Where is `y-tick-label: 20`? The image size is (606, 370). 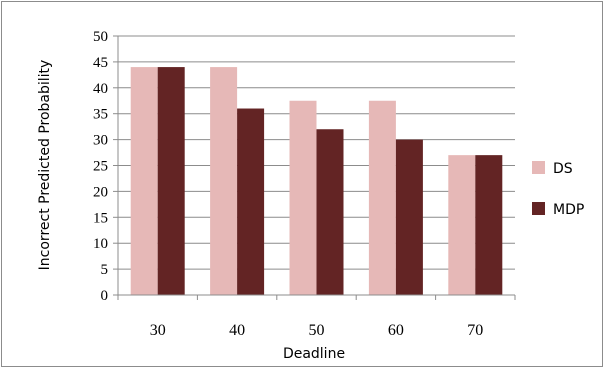
y-tick-label: 20 is located at coordinates (100, 192).